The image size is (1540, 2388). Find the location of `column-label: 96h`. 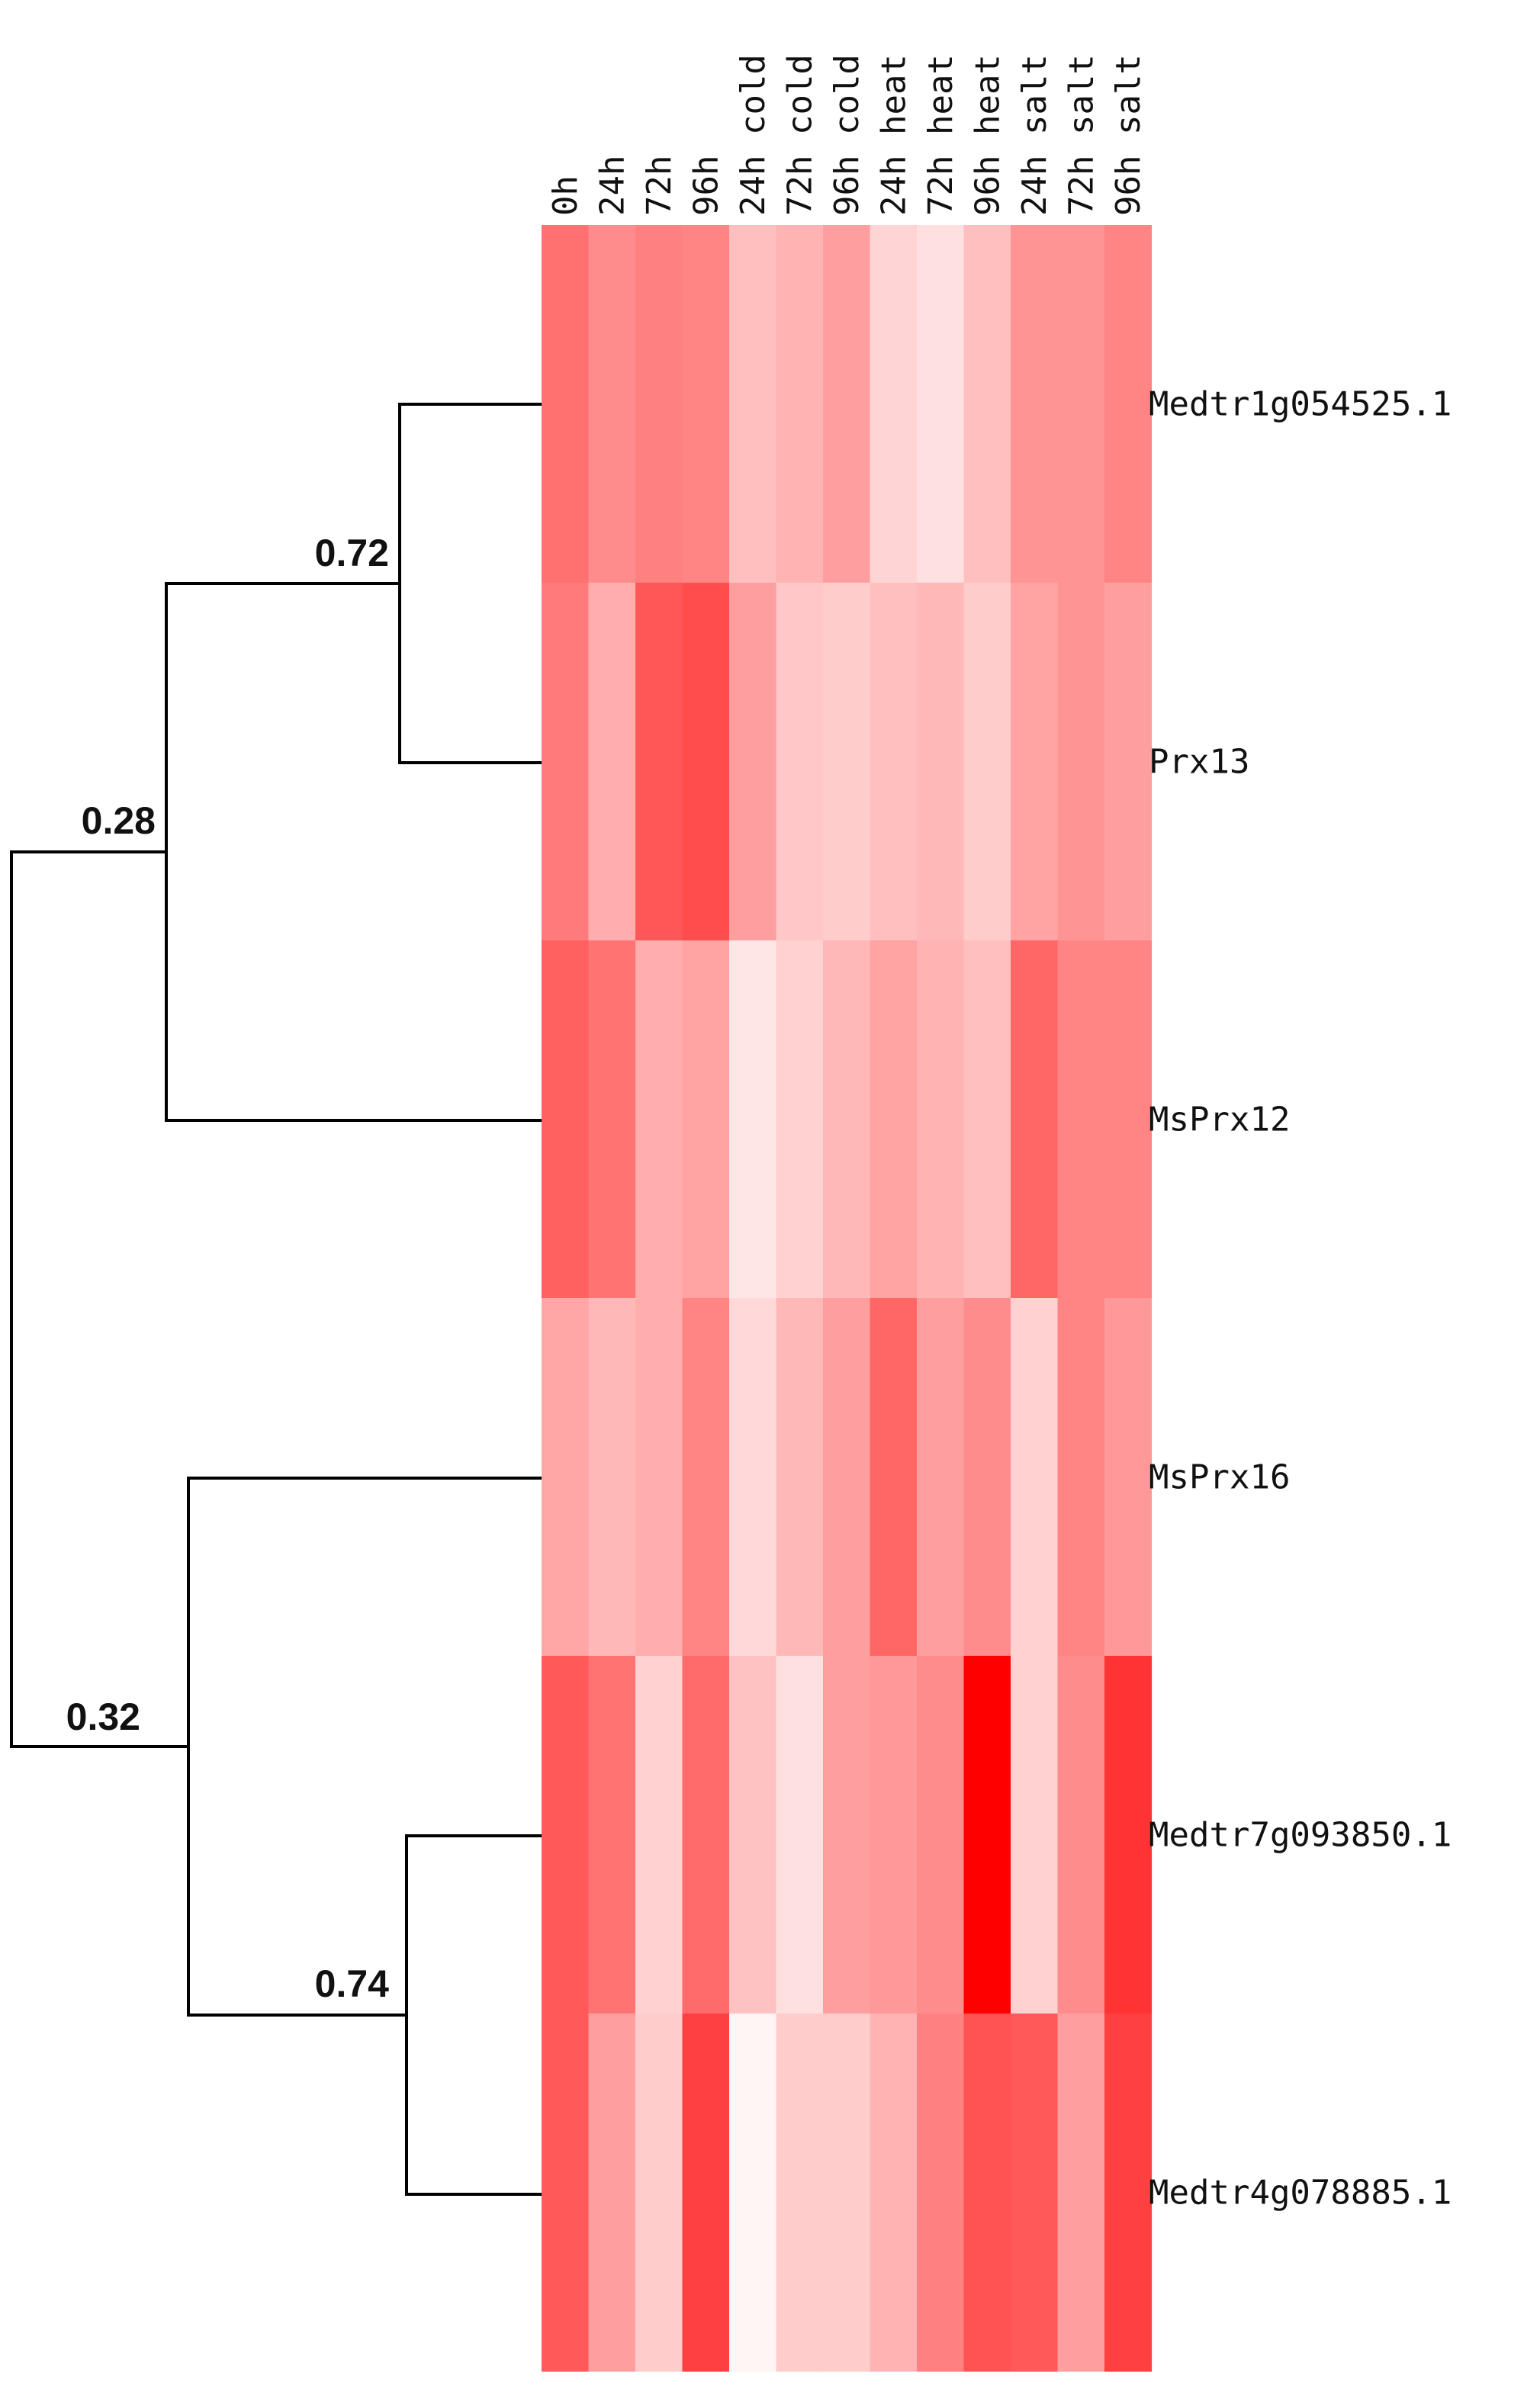

column-label: 96h is located at coordinates (705, 186).